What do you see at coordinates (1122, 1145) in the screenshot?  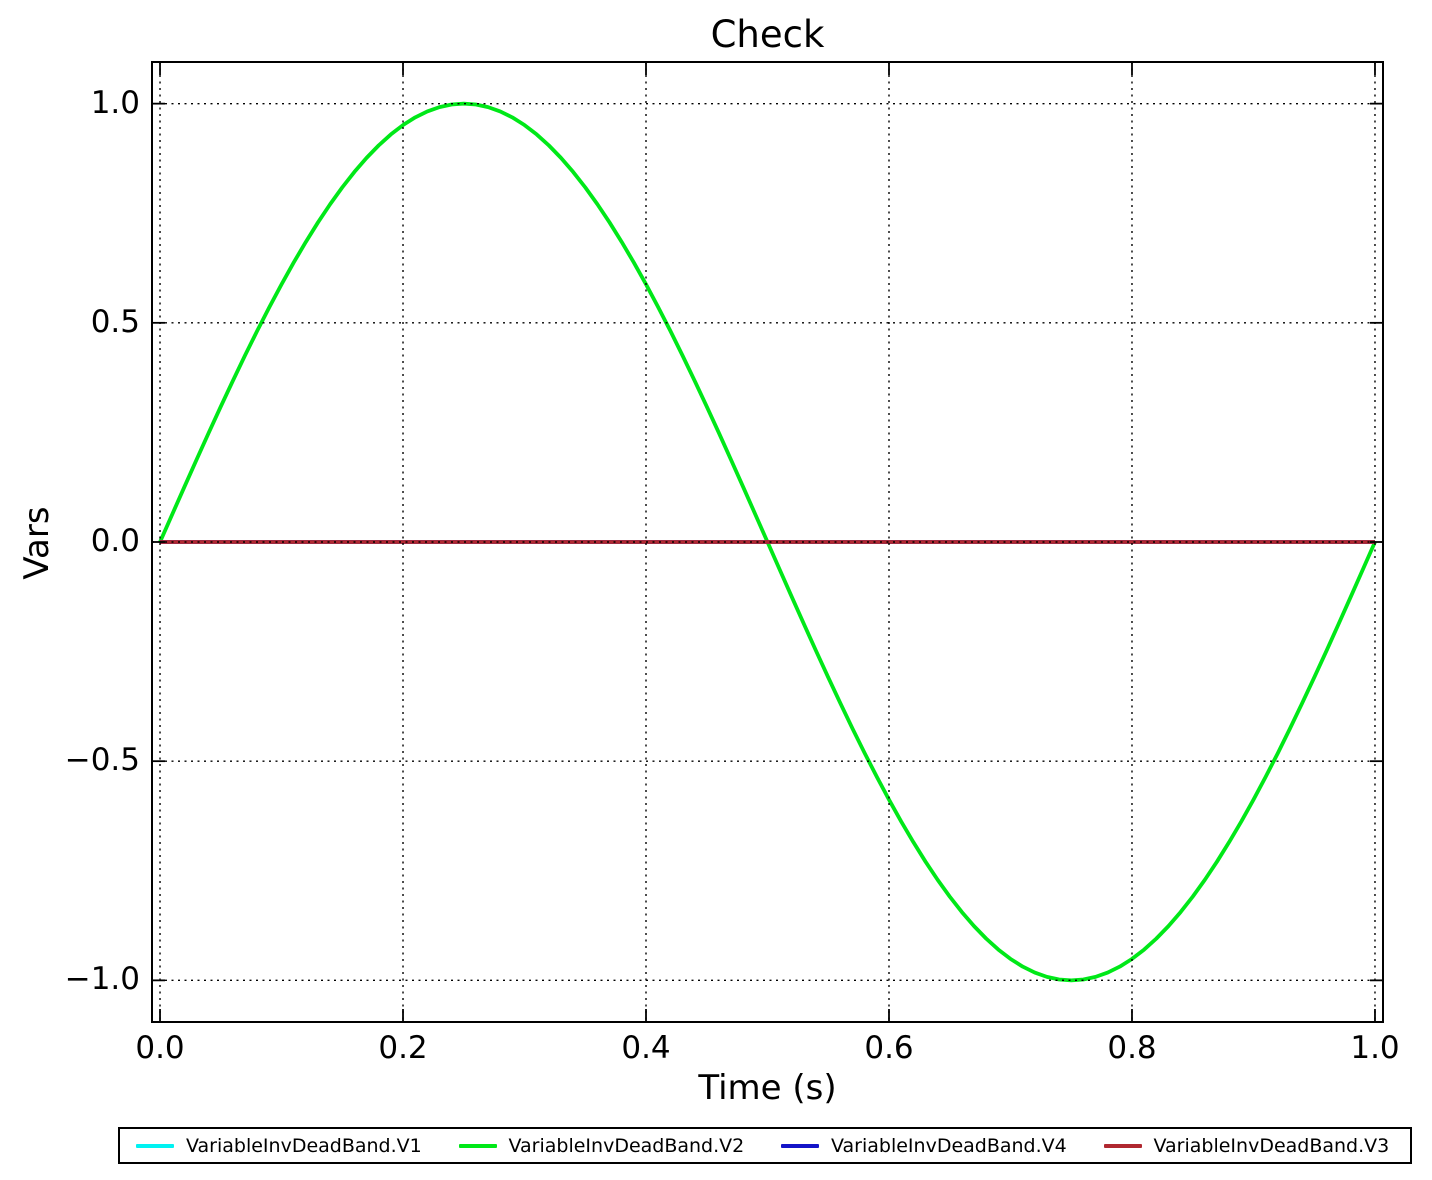 I see `legend-swatch-red-line-icon` at bounding box center [1122, 1145].